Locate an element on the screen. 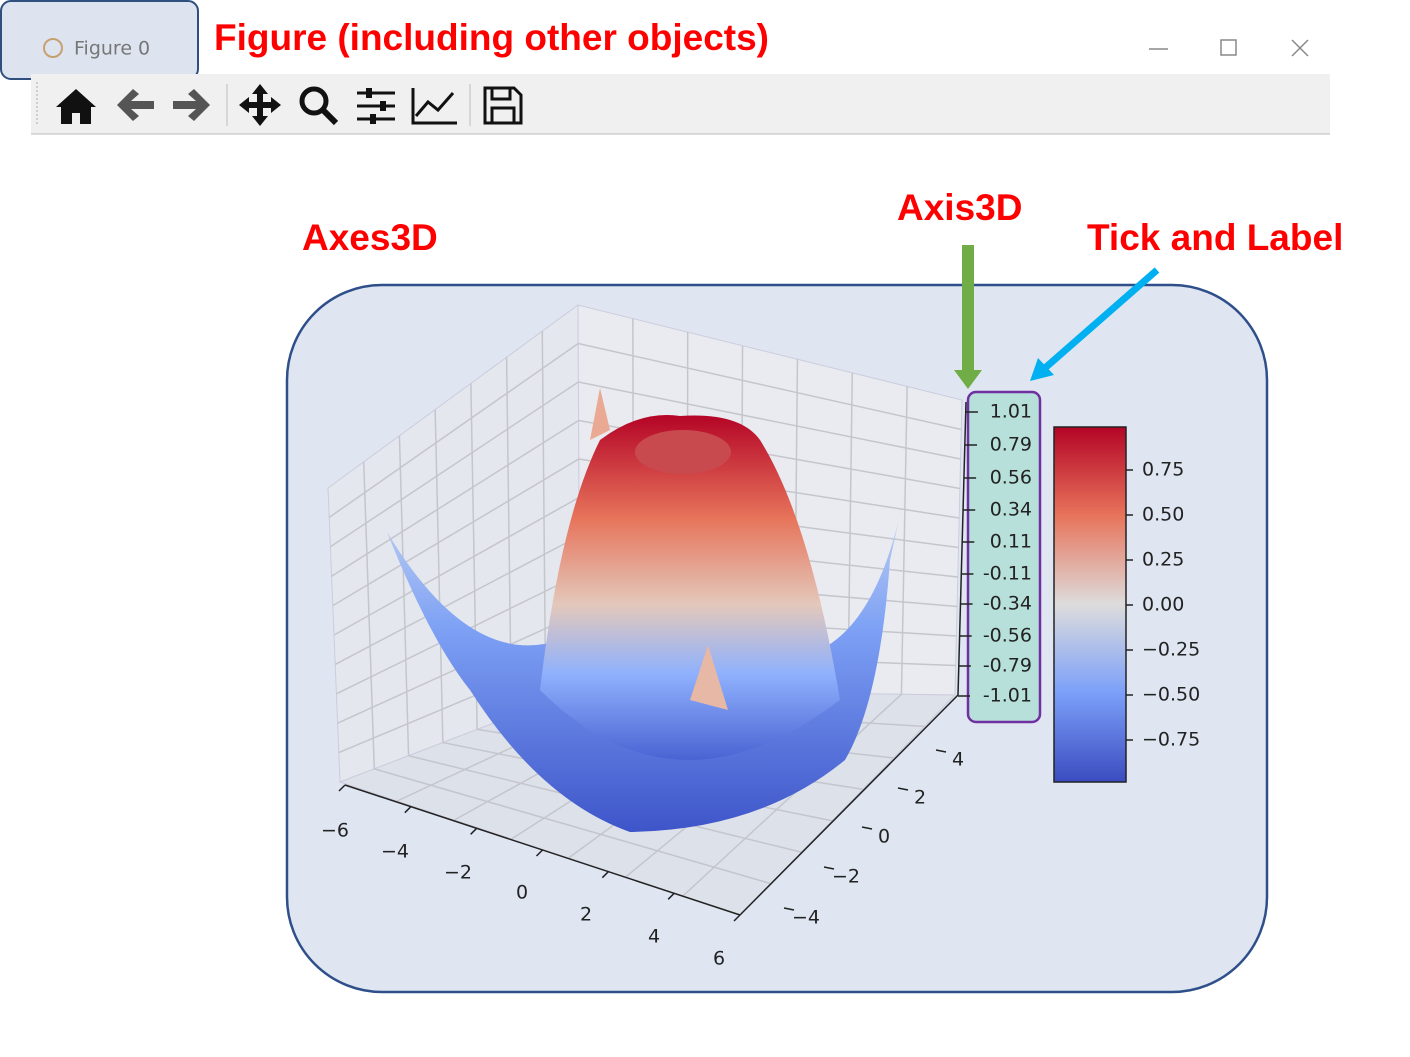  tick-highlight is located at coordinates (1004, 557).